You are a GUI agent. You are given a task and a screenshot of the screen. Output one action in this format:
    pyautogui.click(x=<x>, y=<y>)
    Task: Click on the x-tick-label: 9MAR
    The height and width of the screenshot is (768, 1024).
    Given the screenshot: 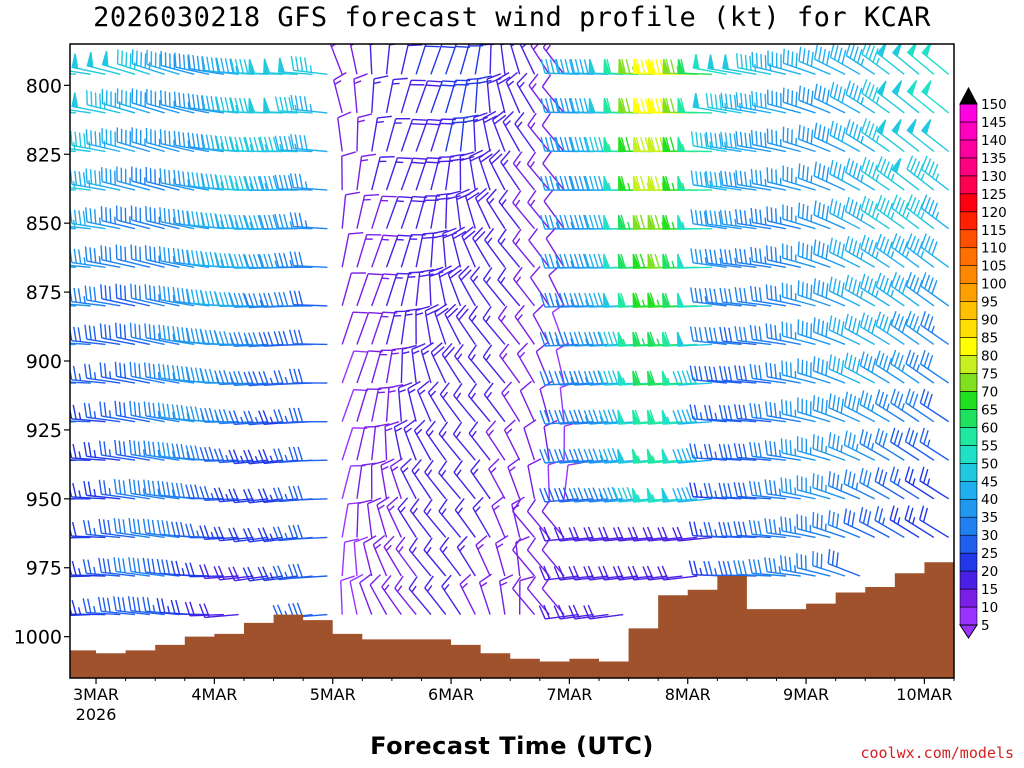 What is the action you would take?
    pyautogui.click(x=806, y=694)
    